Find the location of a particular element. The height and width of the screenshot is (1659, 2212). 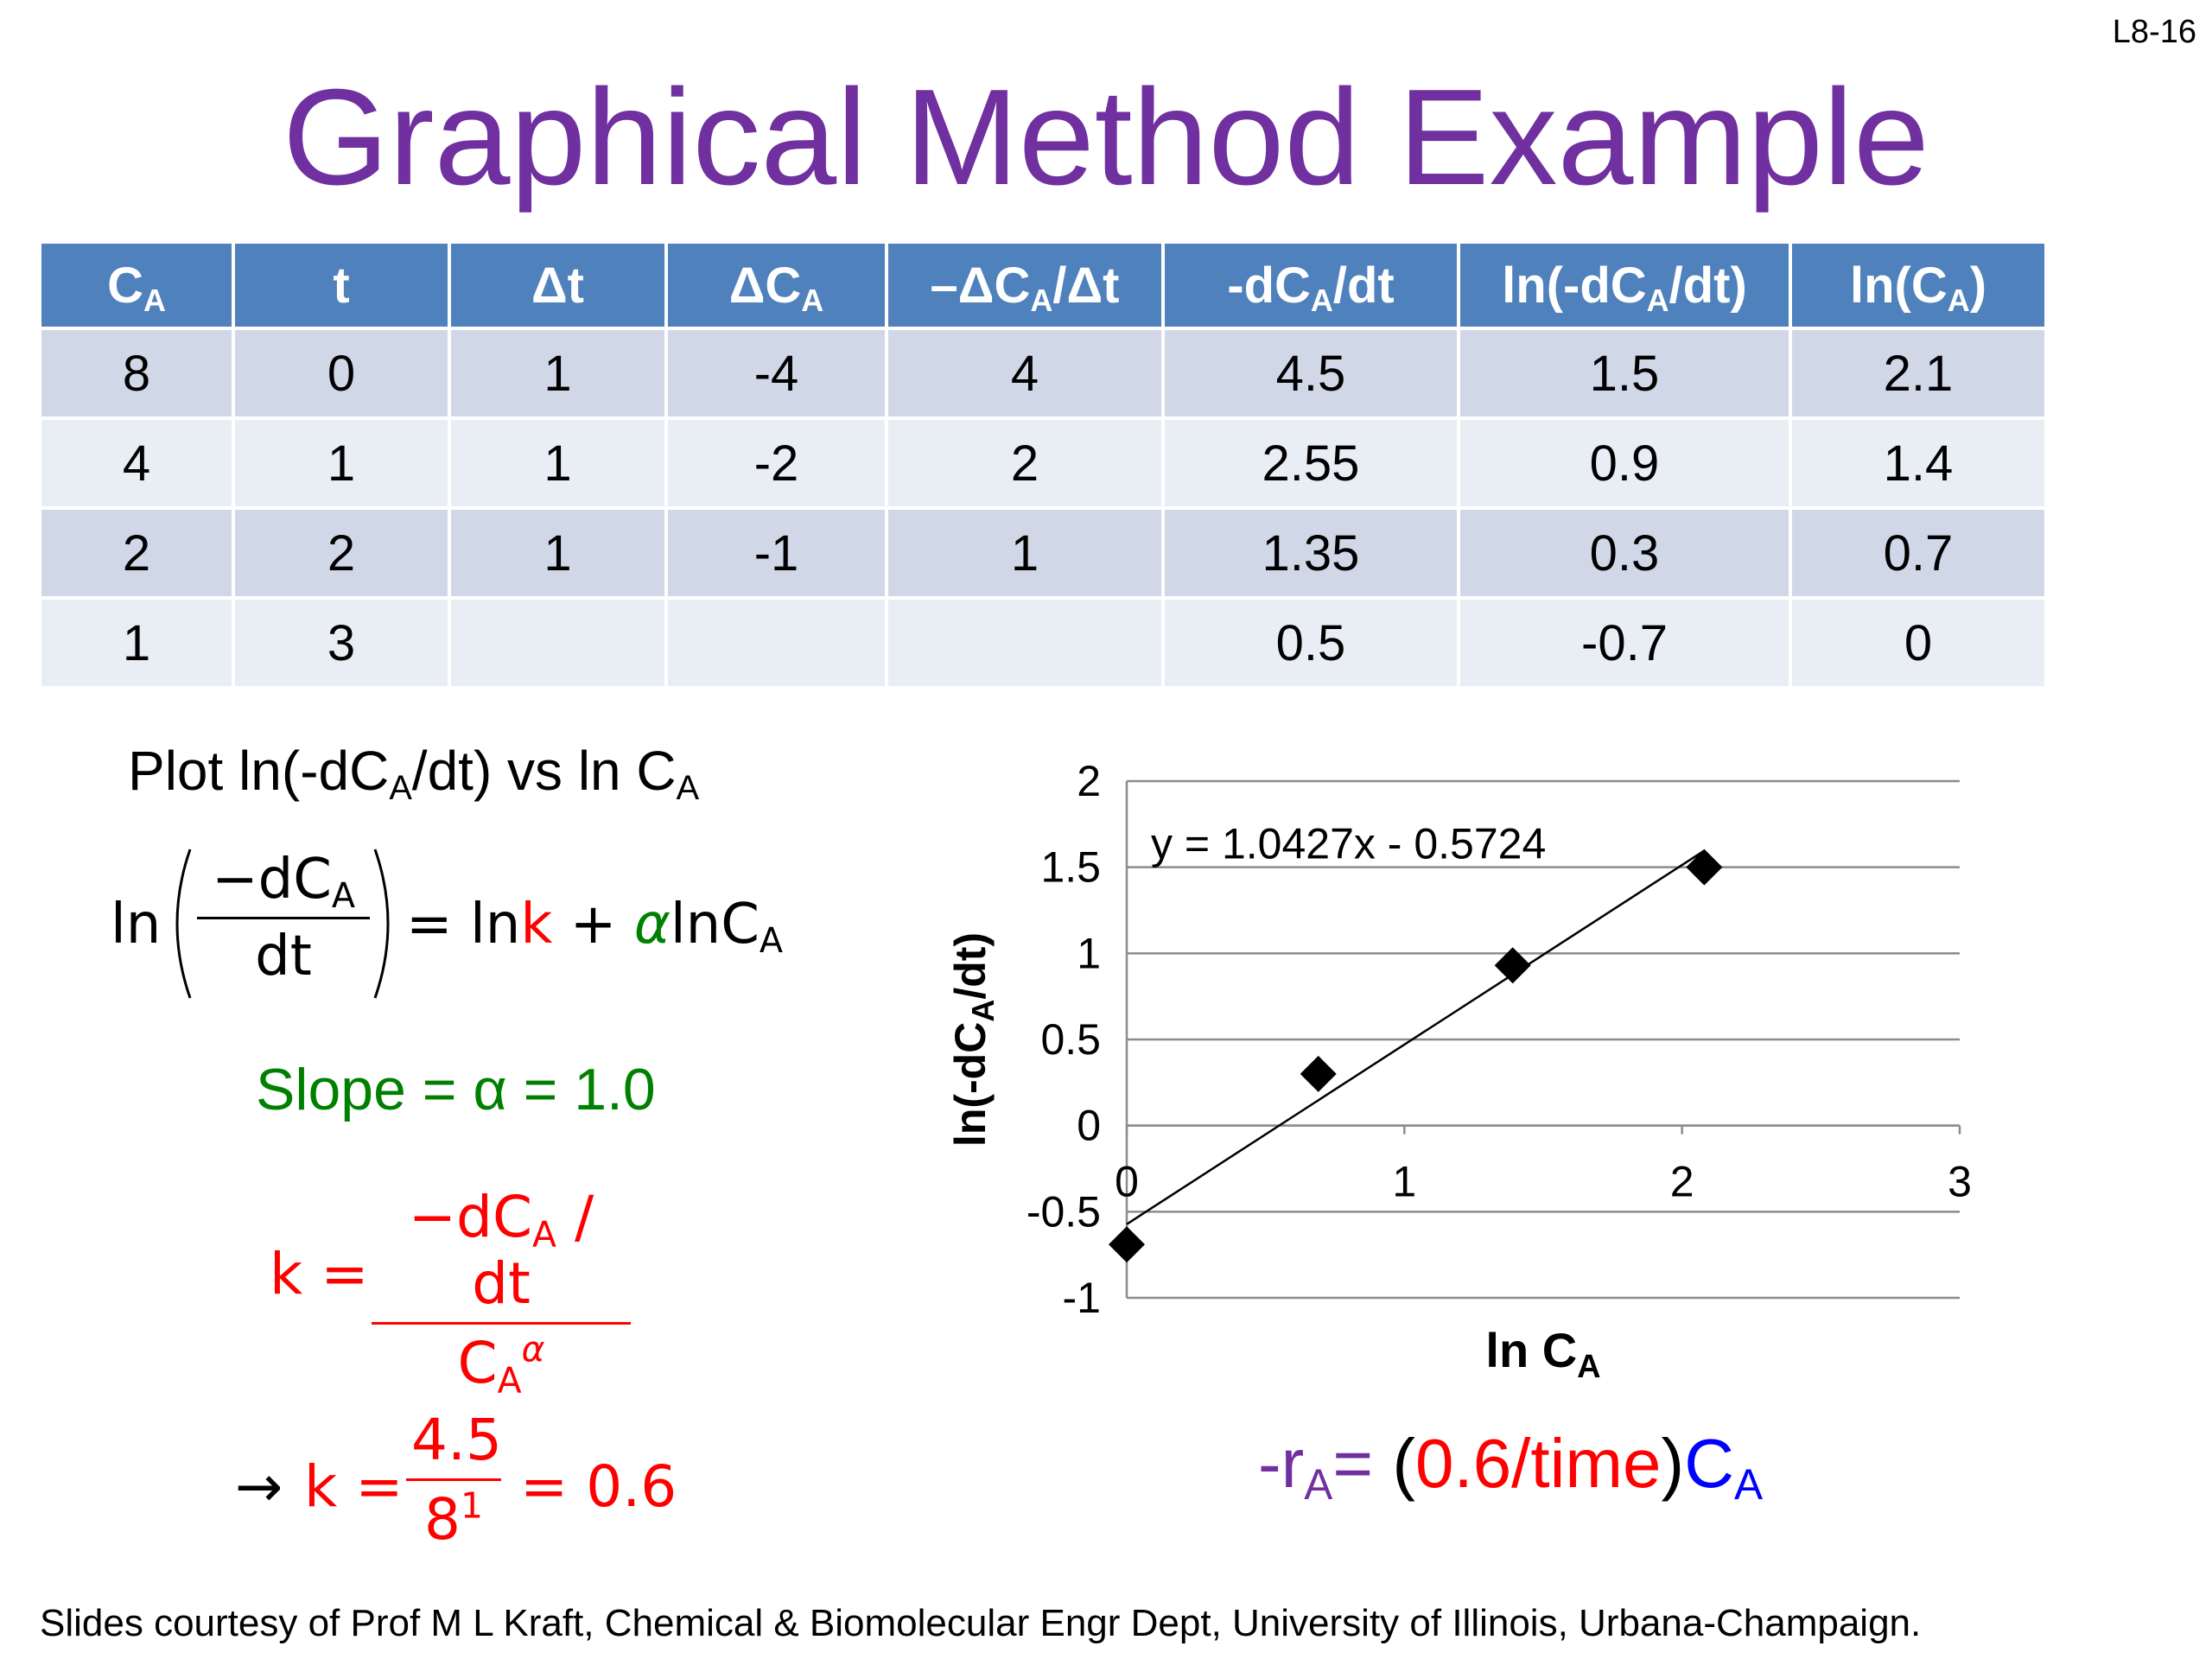

x-tick-label: 1 is located at coordinates (1404, 1182).